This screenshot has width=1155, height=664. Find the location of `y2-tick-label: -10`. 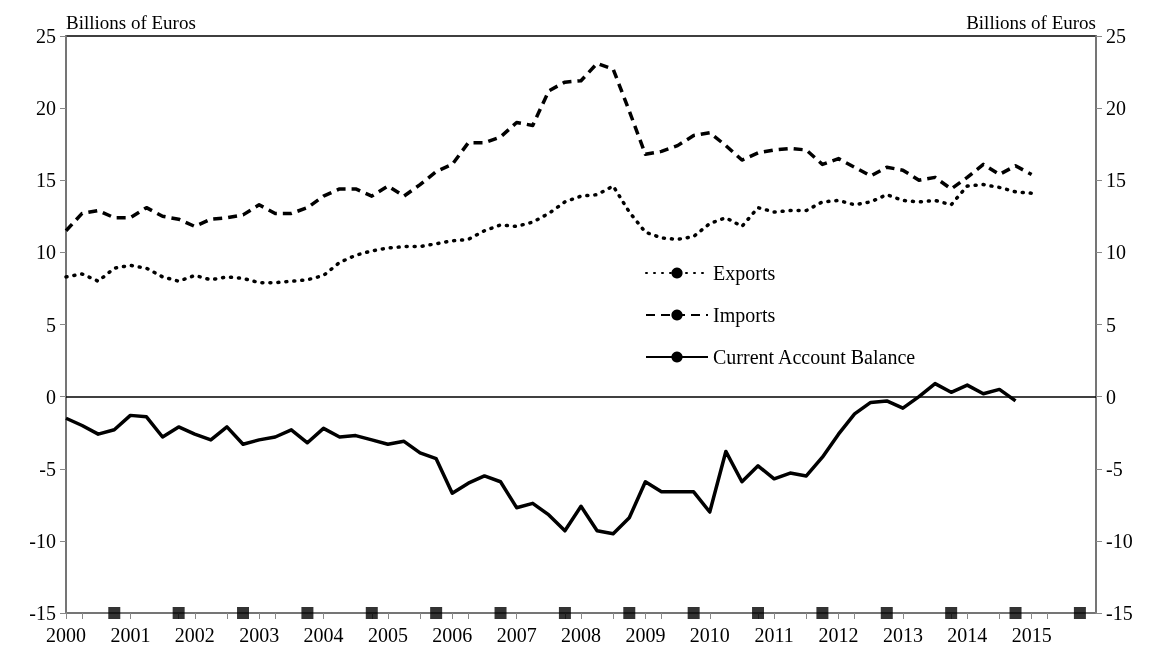

y2-tick-label: -10 is located at coordinates (1119, 540).